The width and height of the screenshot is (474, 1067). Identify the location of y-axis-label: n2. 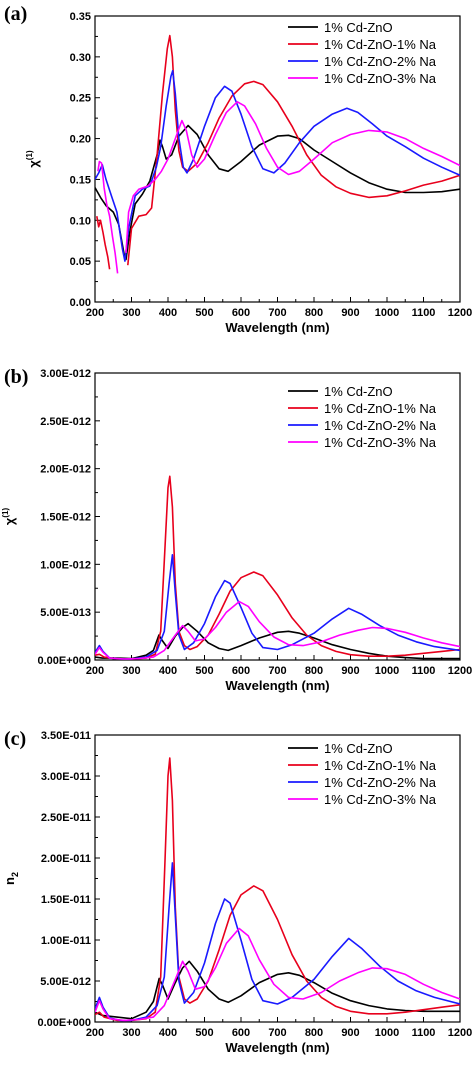
(11, 878).